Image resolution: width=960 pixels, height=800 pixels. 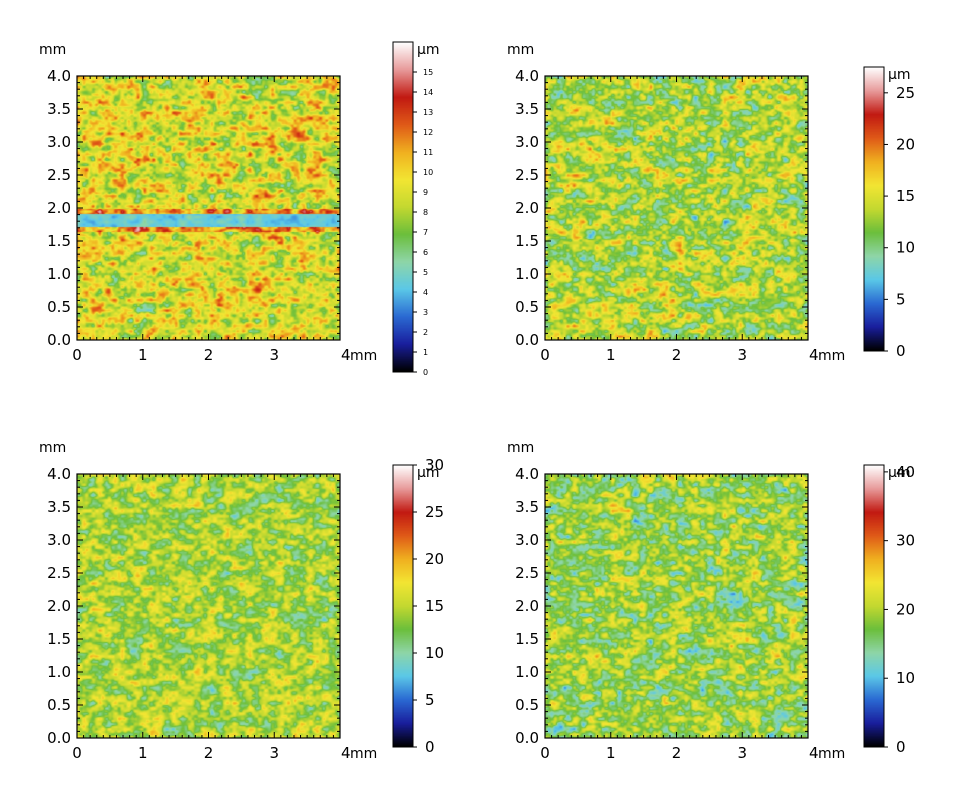 What do you see at coordinates (425, 312) in the screenshot?
I see `colorbar-tick-label: 3` at bounding box center [425, 312].